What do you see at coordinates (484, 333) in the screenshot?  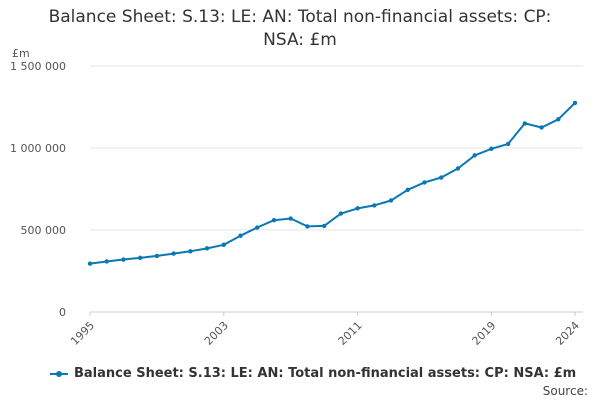 I see `x-tick-label: 2019` at bounding box center [484, 333].